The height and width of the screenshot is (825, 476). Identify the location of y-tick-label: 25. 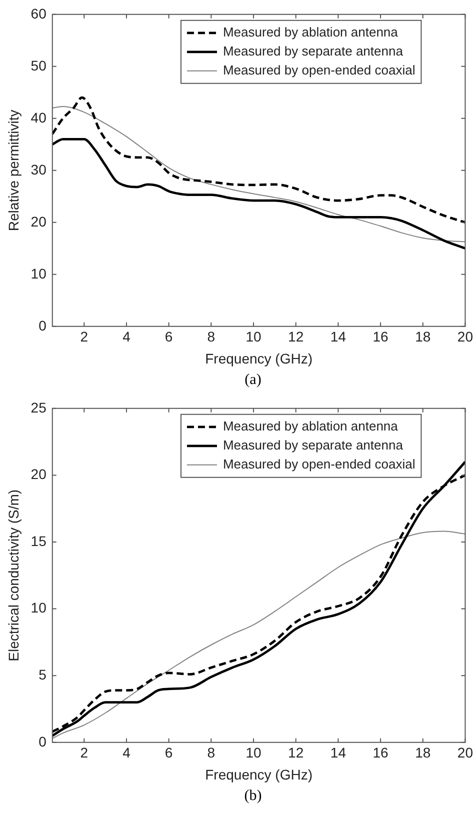
(38, 407).